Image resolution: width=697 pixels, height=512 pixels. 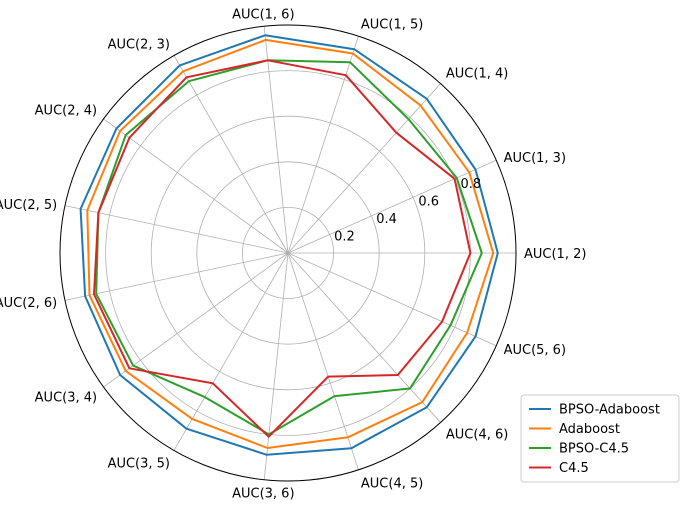 What do you see at coordinates (589, 429) in the screenshot?
I see `legend-label: Adaboost` at bounding box center [589, 429].